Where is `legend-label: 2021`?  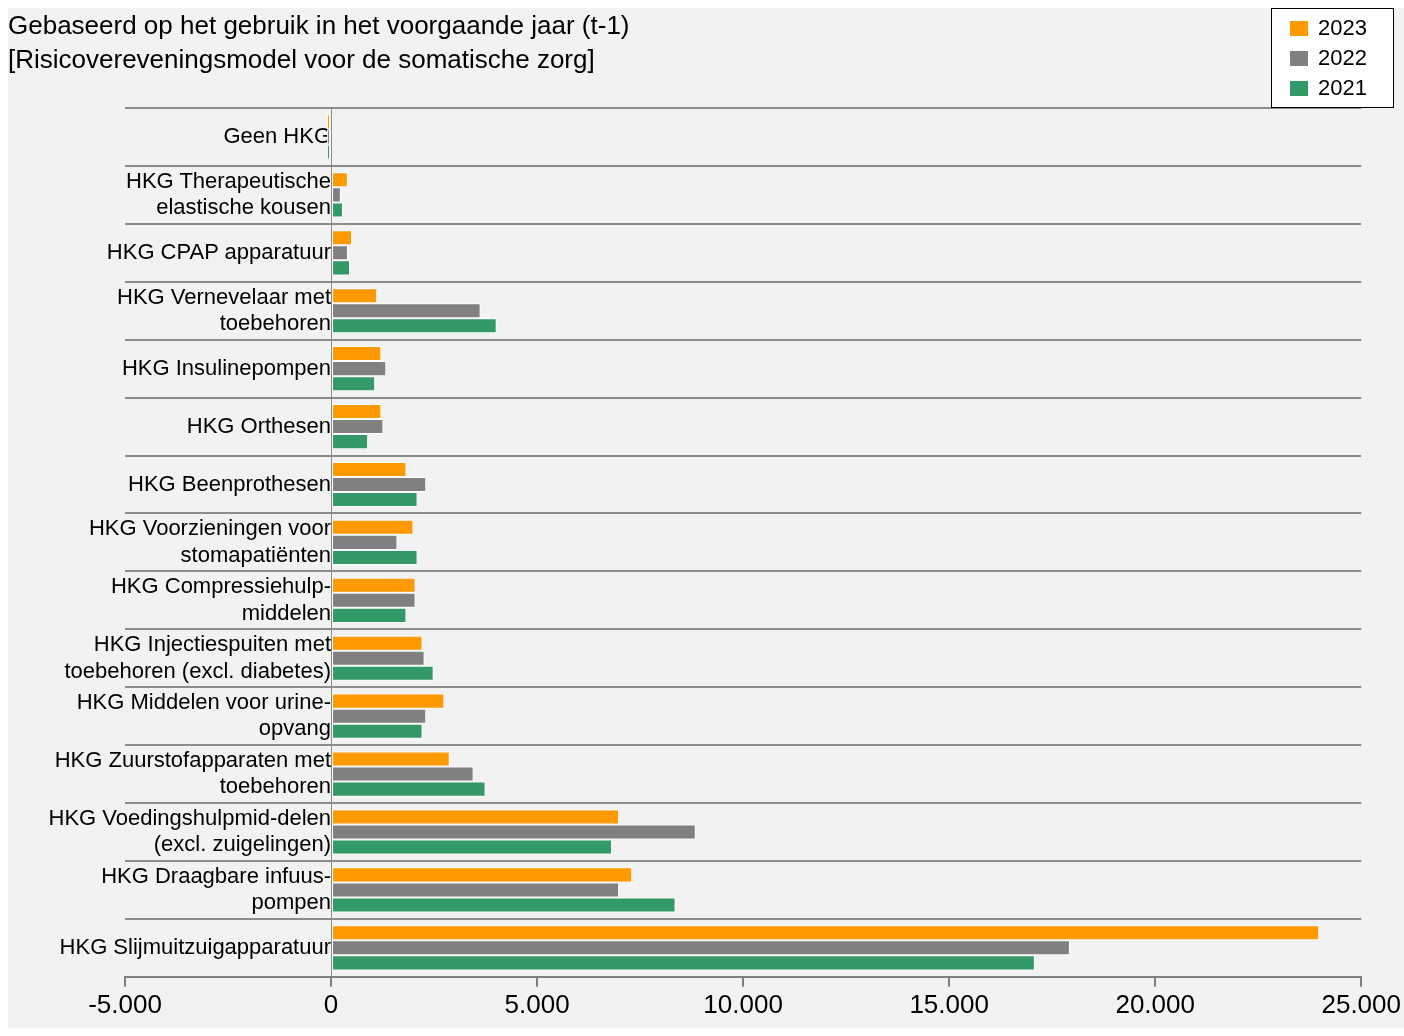
legend-label: 2021 is located at coordinates (1342, 88).